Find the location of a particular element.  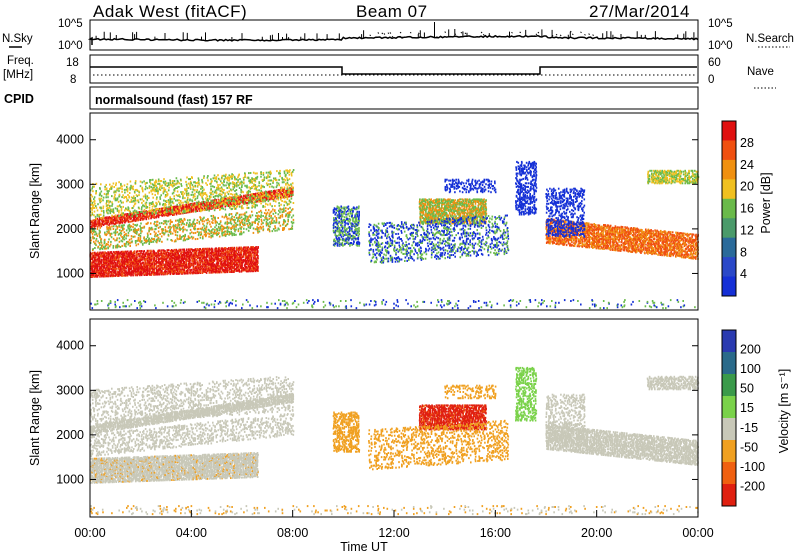

velocity-colorbar-label: Velocity [m s⁻¹] is located at coordinates (784, 411).